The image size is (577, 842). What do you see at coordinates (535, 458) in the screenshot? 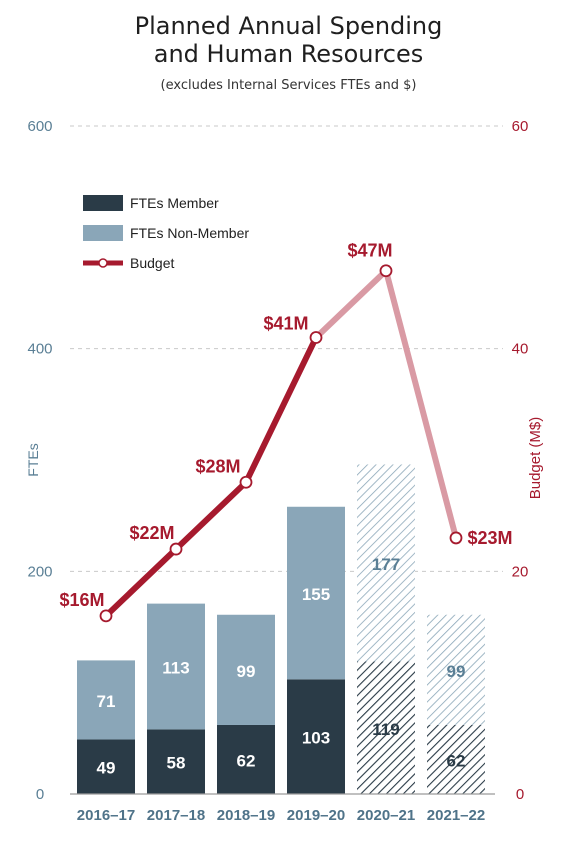
I see `y-right-axis-label: Budget (M$)` at bounding box center [535, 458].